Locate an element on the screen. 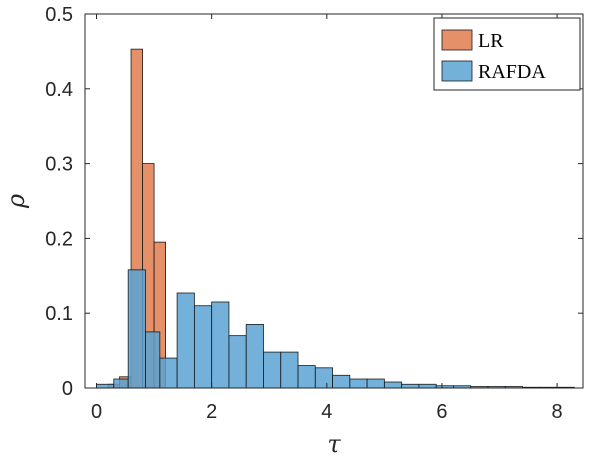 The height and width of the screenshot is (462, 592). legend-swatch-rafda is located at coordinates (457, 71).